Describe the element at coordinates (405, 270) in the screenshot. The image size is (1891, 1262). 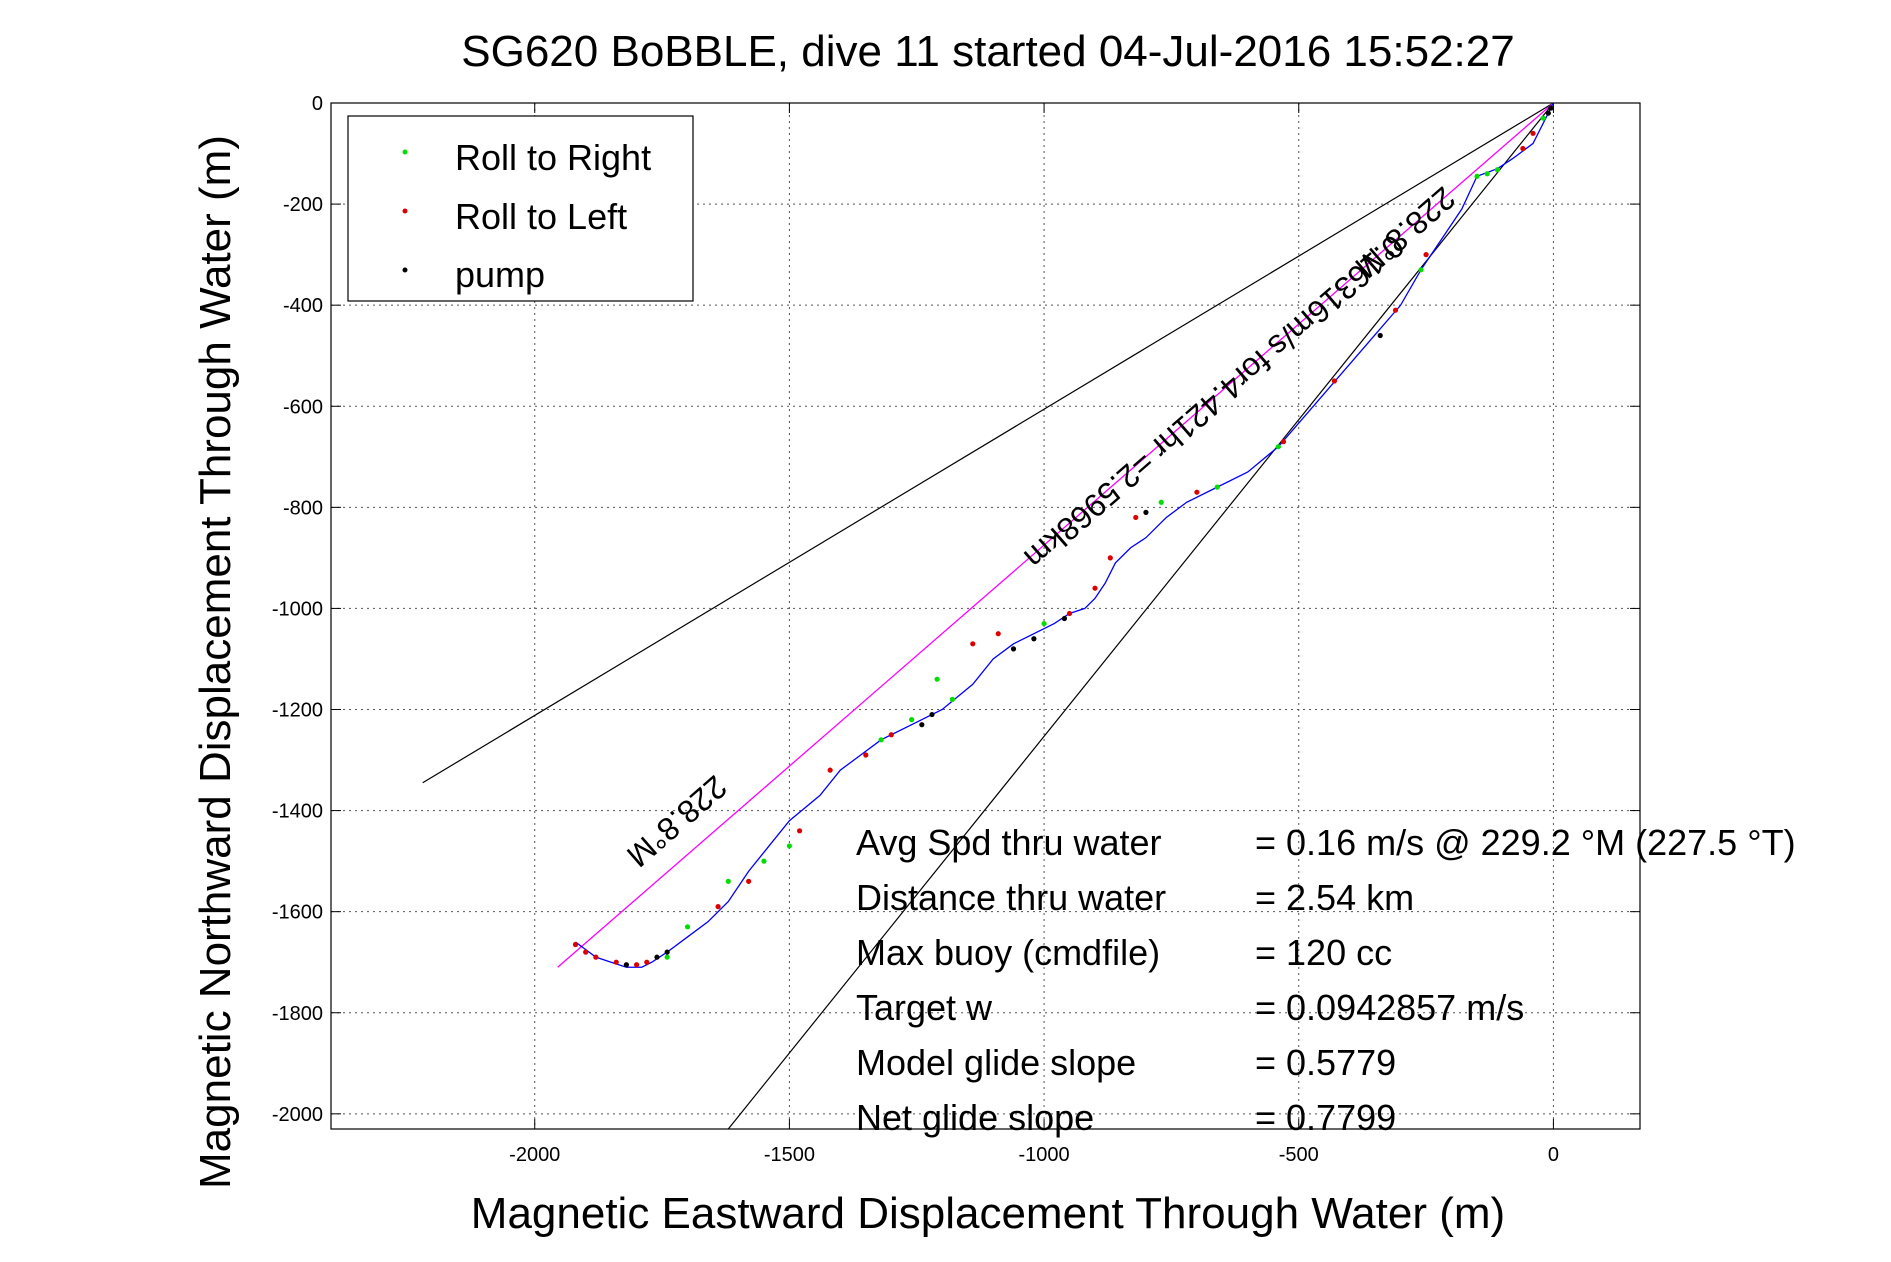
I see `legend-marker-pump` at that location.